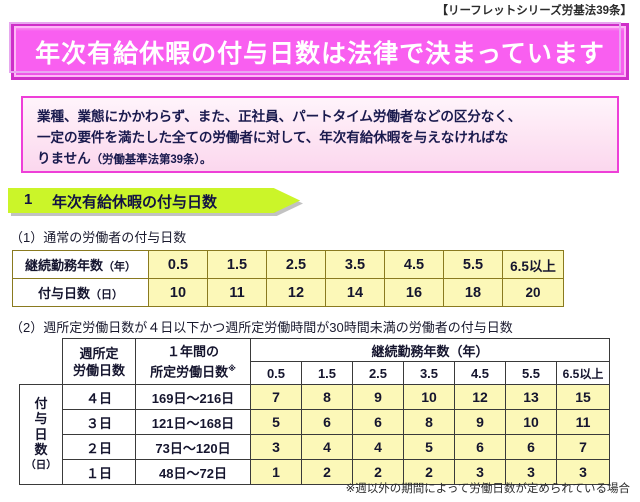 The height and width of the screenshot is (502, 640). Describe the element at coordinates (41, 419) in the screenshot. I see `t2-vlabel-char: 与` at that location.